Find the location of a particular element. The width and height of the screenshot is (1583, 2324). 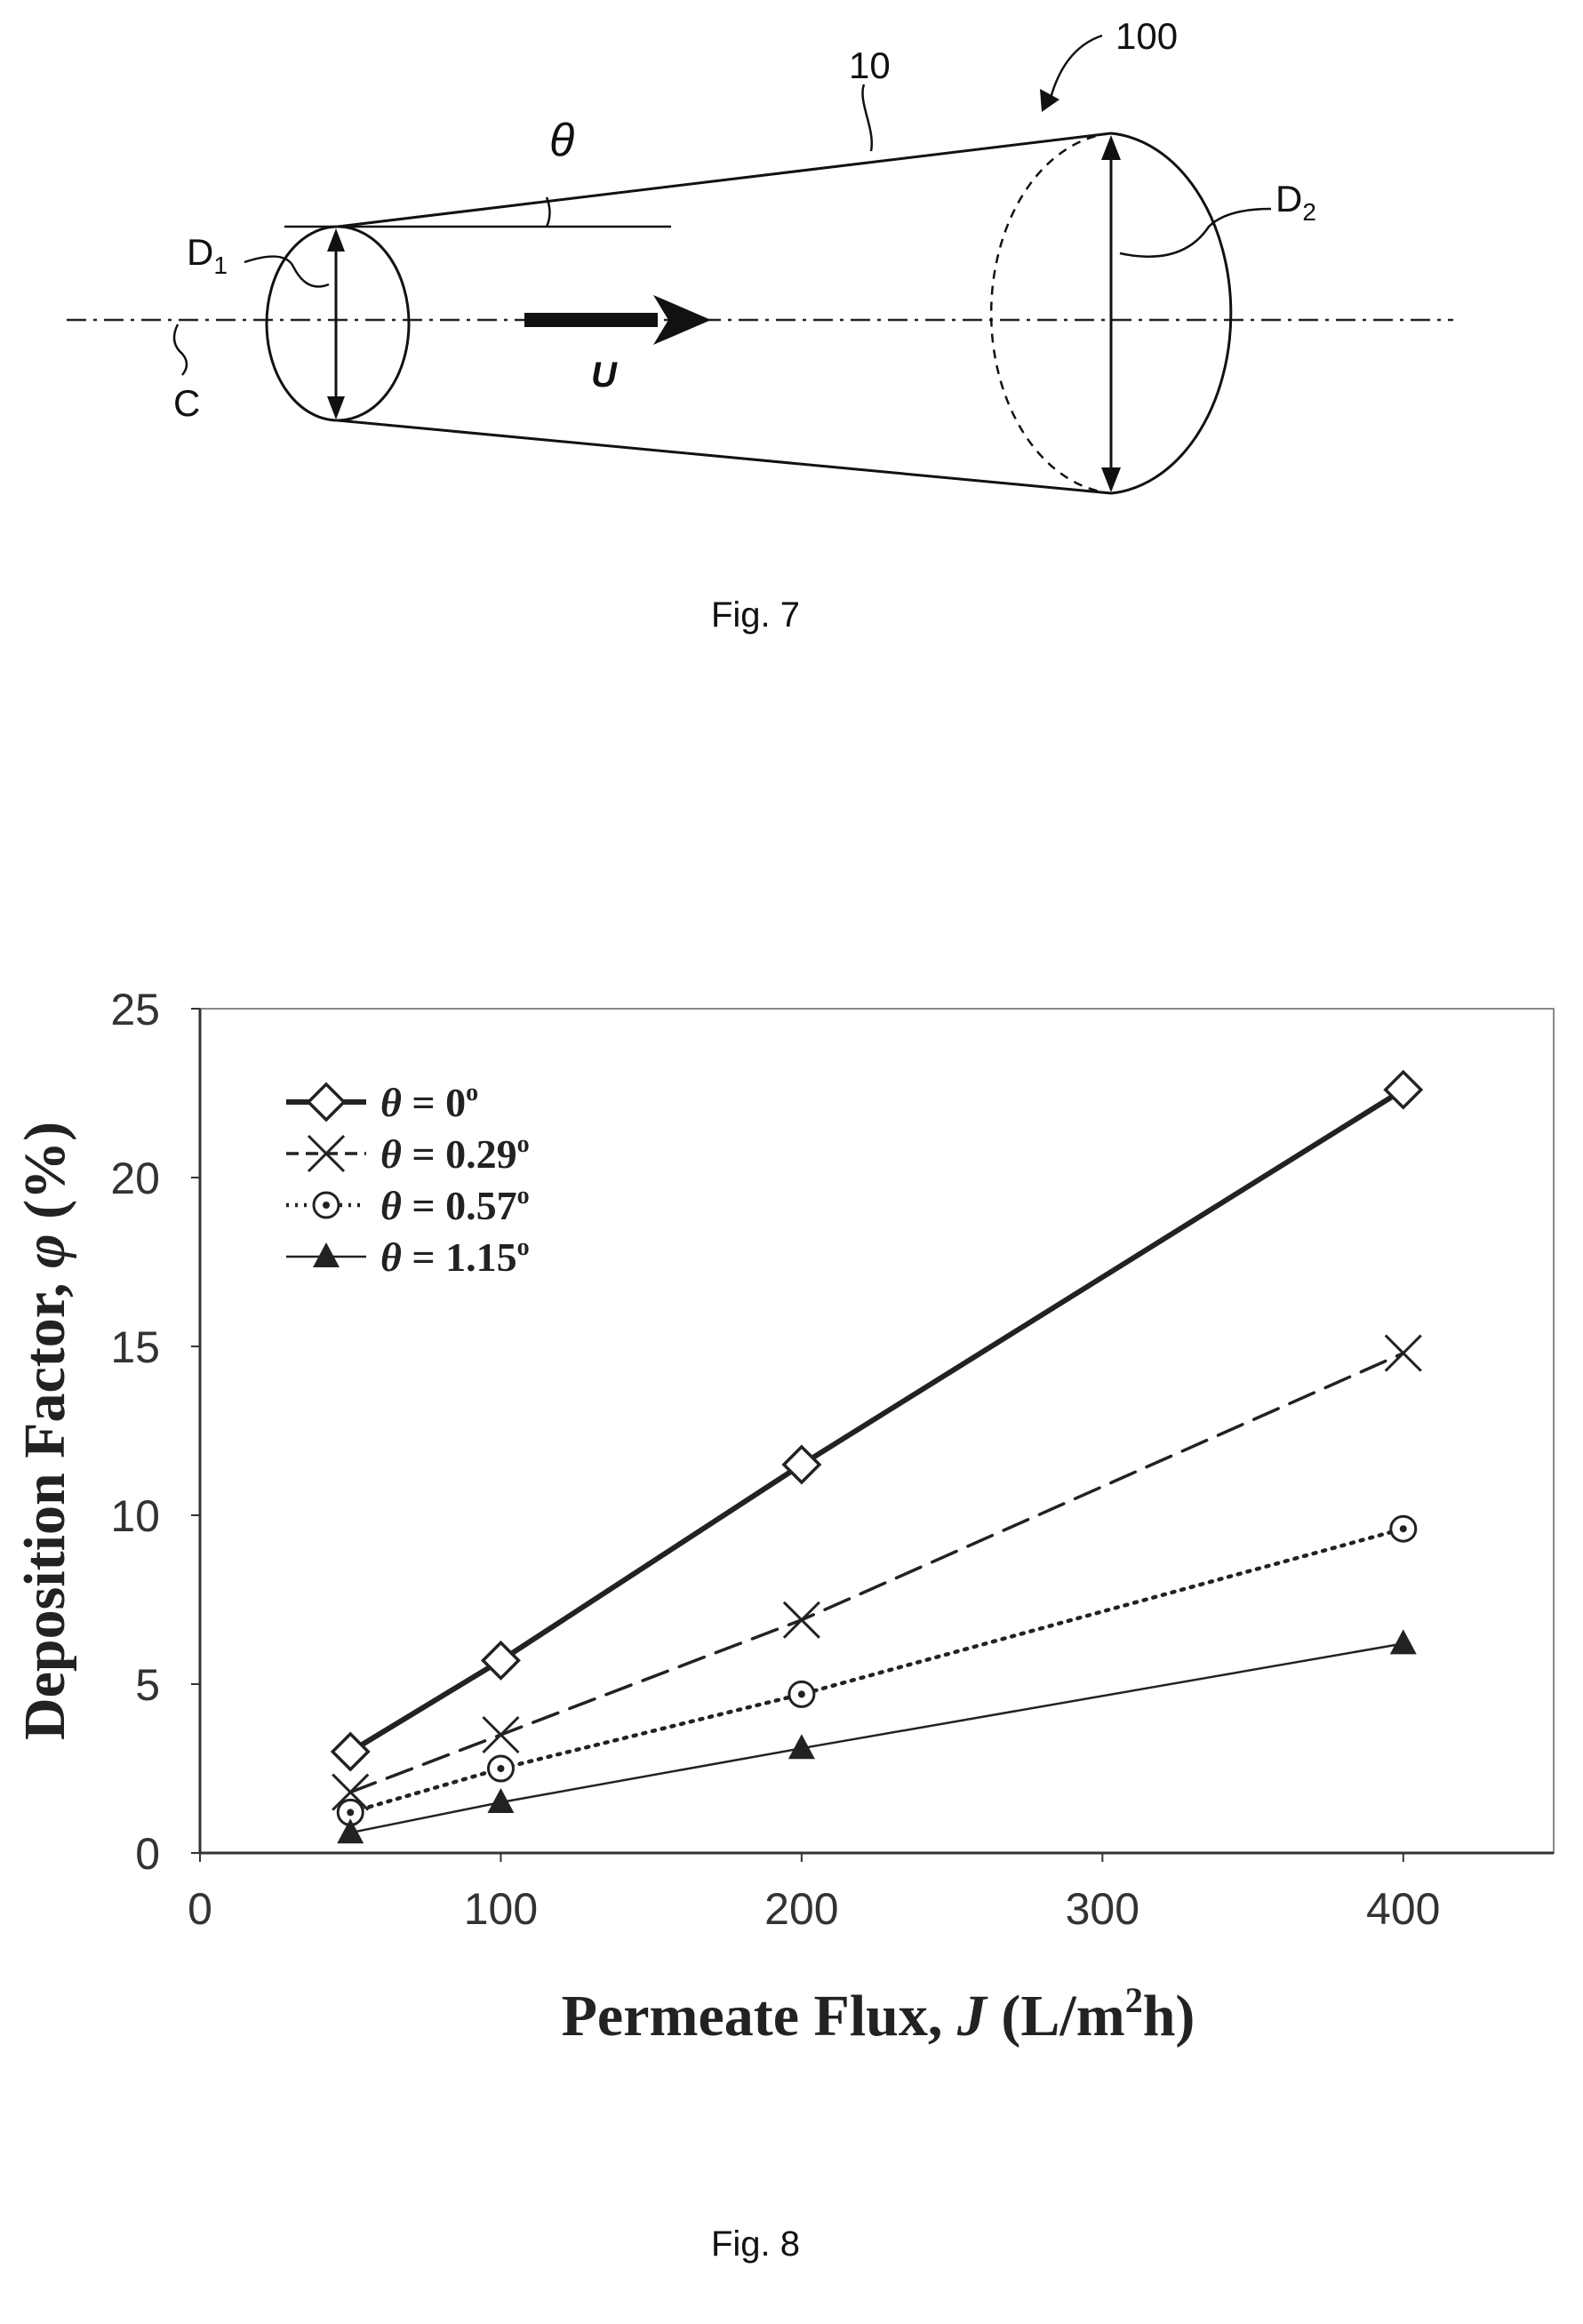

x-tick-label: 100 is located at coordinates (501, 1909).